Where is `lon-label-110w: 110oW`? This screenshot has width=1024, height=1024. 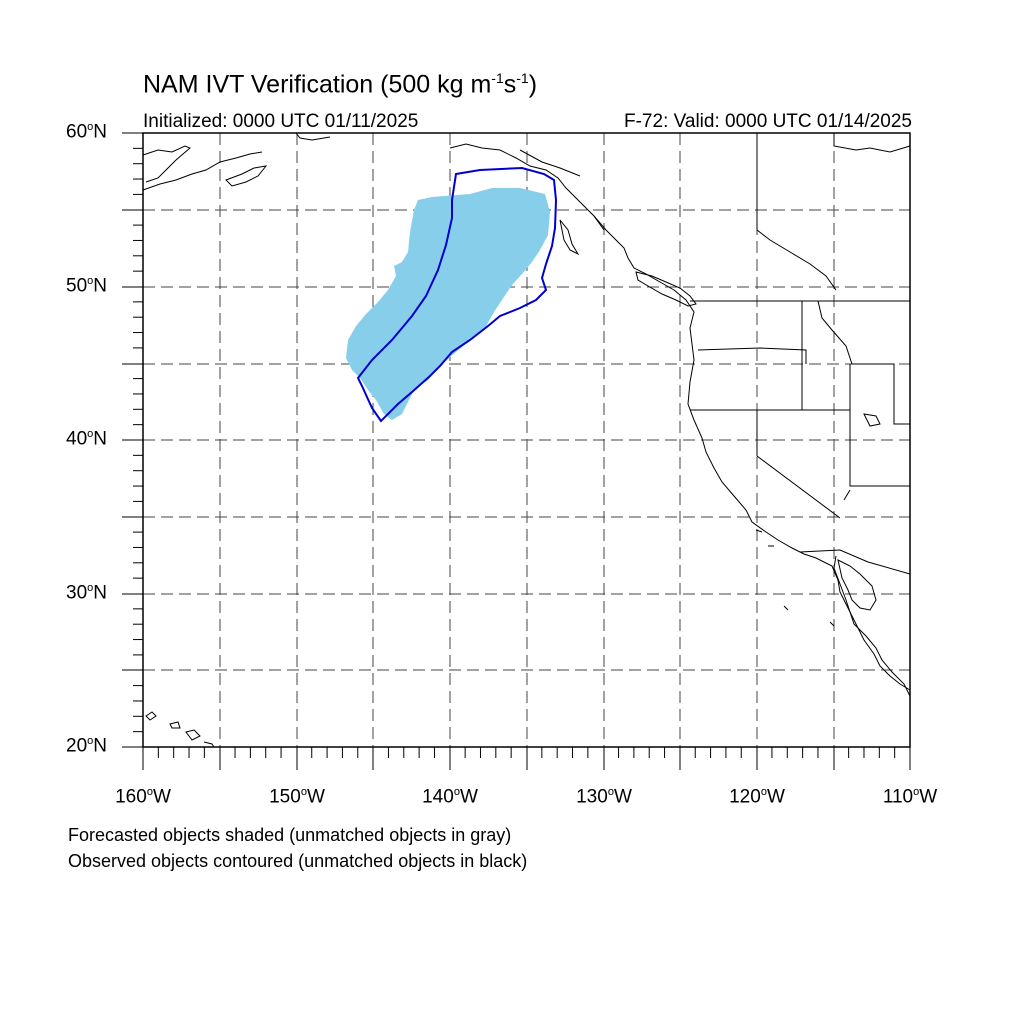
lon-label-110w: 110oW is located at coordinates (910, 797).